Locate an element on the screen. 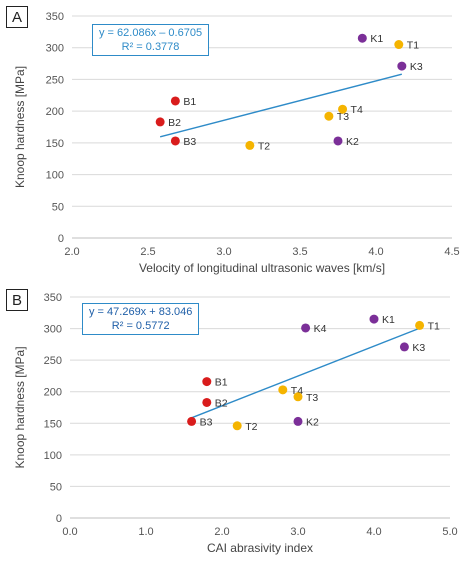  x-tick-label: 4.5 is located at coordinates (451, 252).